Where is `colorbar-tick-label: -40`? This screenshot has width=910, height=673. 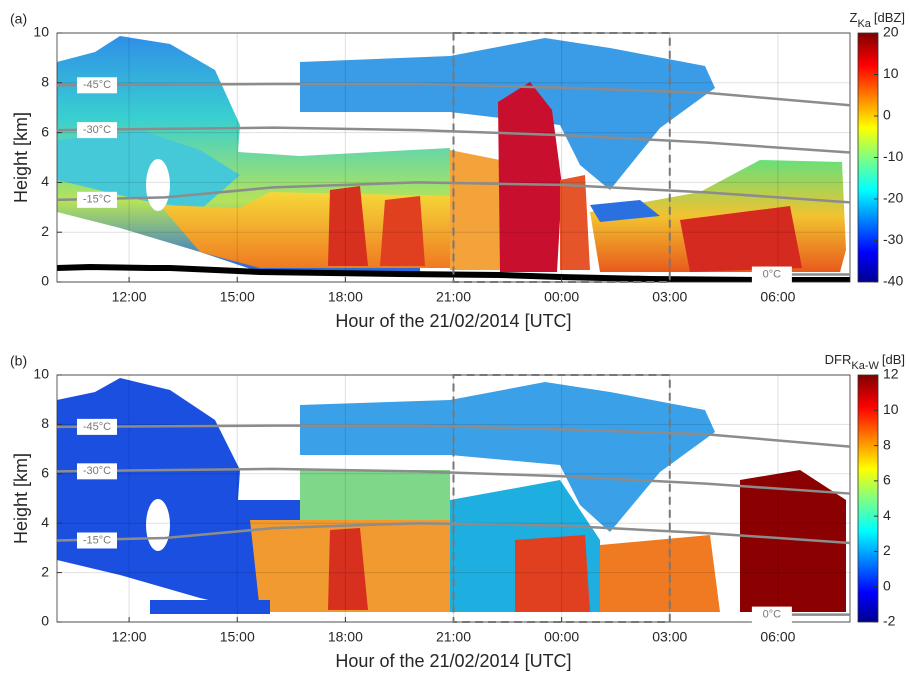
colorbar-tick-label: -40 is located at coordinates (893, 281).